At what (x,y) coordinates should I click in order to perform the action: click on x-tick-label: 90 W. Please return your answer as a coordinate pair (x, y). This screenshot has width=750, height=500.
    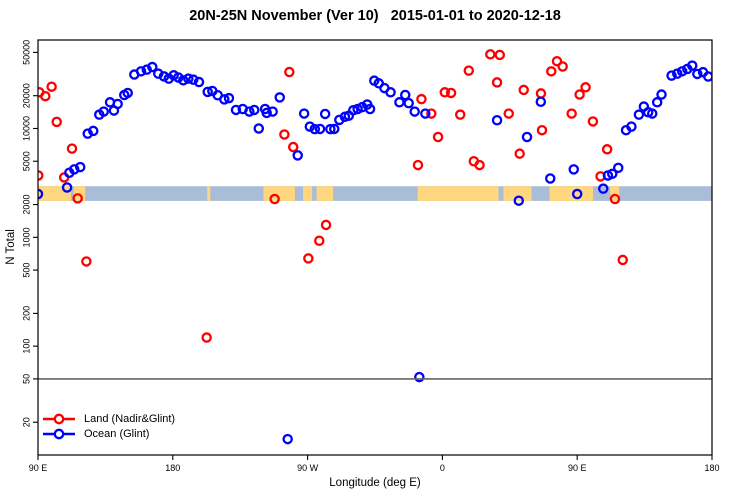
    Looking at the image, I should click on (308, 468).